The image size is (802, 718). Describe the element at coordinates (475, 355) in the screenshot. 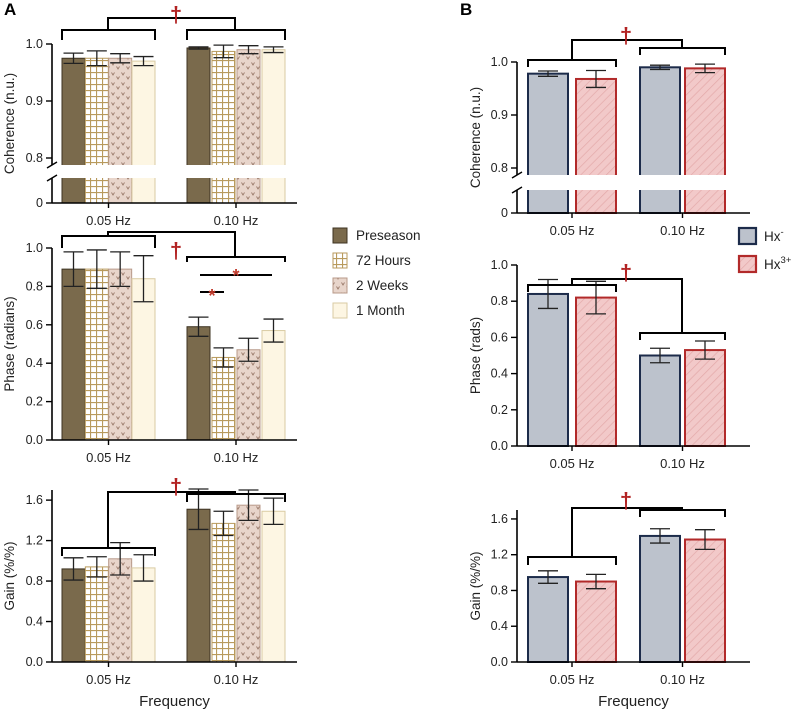

I see `y-axis-title: Phase (rads)` at that location.